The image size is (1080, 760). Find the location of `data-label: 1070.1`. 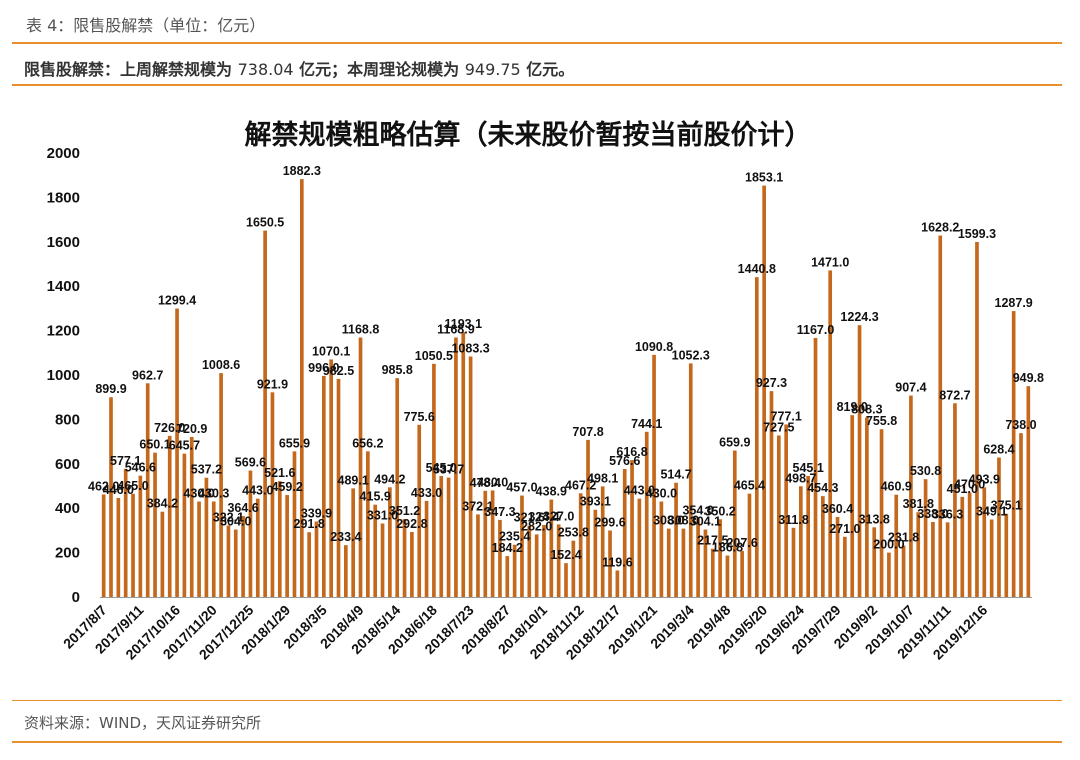

data-label: 1070.1 is located at coordinates (331, 351).